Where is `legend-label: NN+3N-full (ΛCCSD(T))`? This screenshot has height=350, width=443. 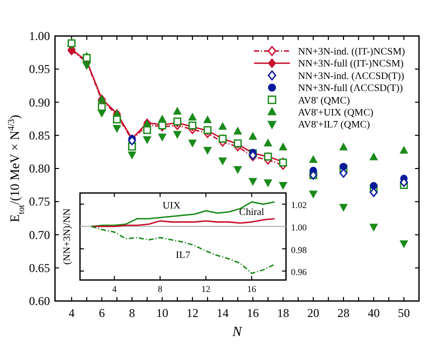
legend-label: NN+3N-full (ΛCCSD(T)) is located at coordinates (350, 88).